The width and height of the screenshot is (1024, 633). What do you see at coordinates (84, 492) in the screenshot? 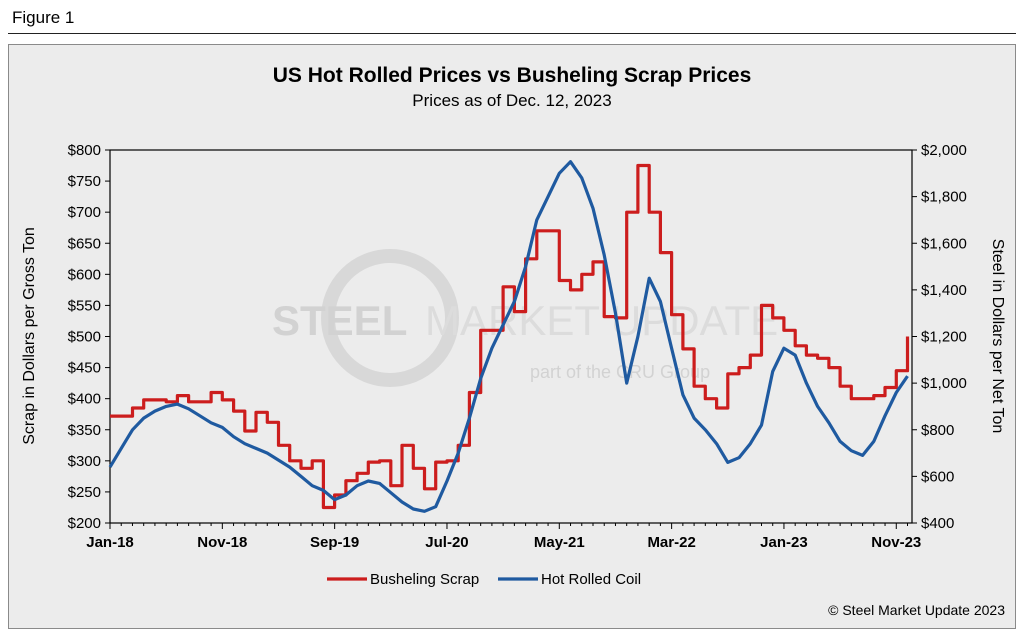
I see `y-left-tick-label: $250` at bounding box center [84, 492].